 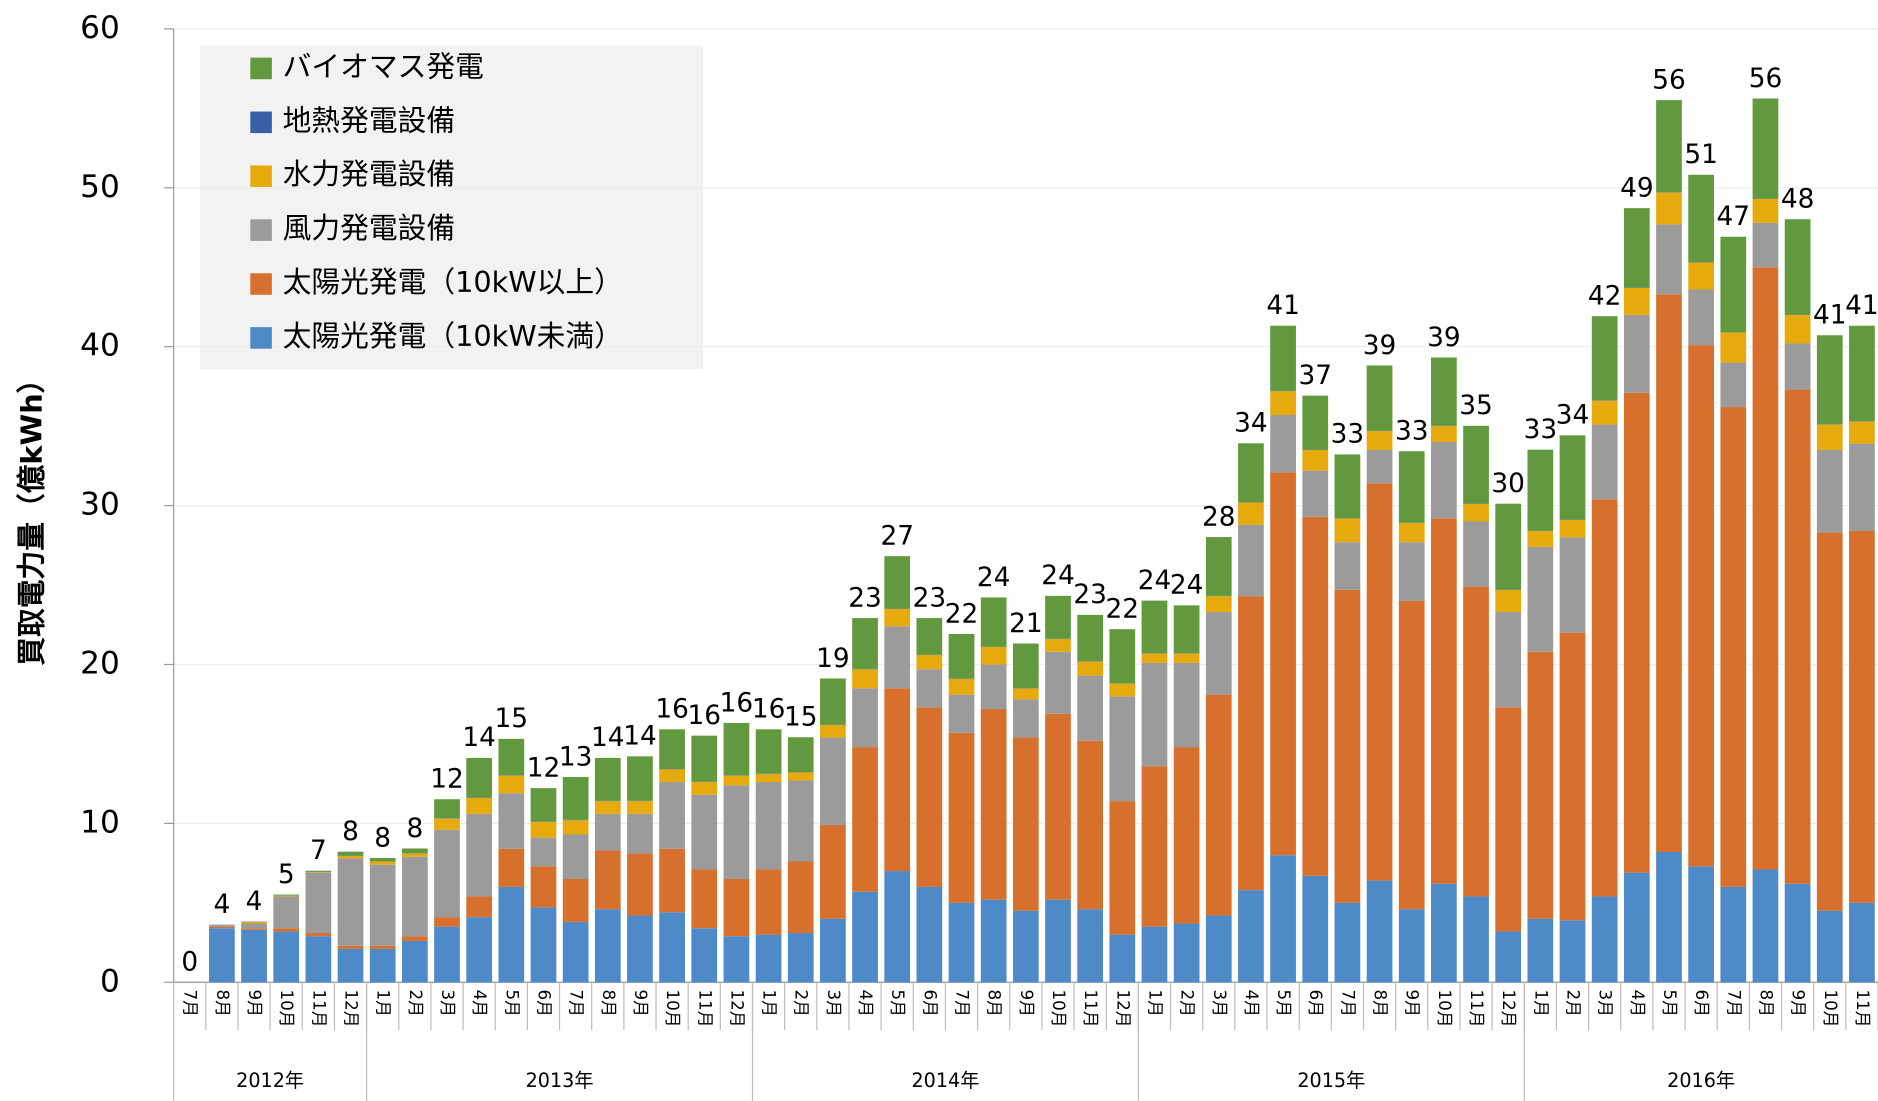 I want to click on y-tick-label: 60, so click(x=100, y=28).